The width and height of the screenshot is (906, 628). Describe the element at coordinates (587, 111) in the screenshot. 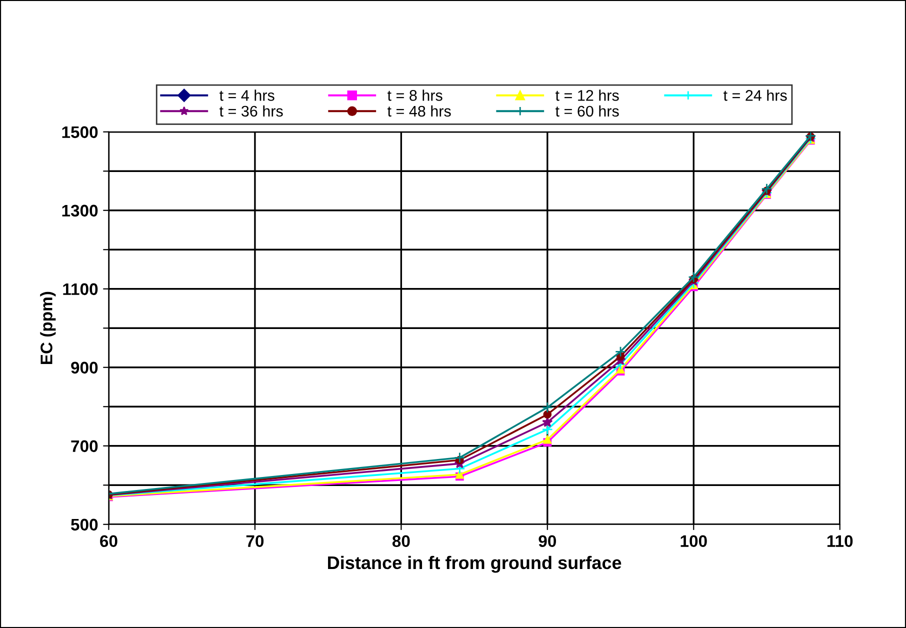

I see `legend-label: t = 60 hrs` at that location.